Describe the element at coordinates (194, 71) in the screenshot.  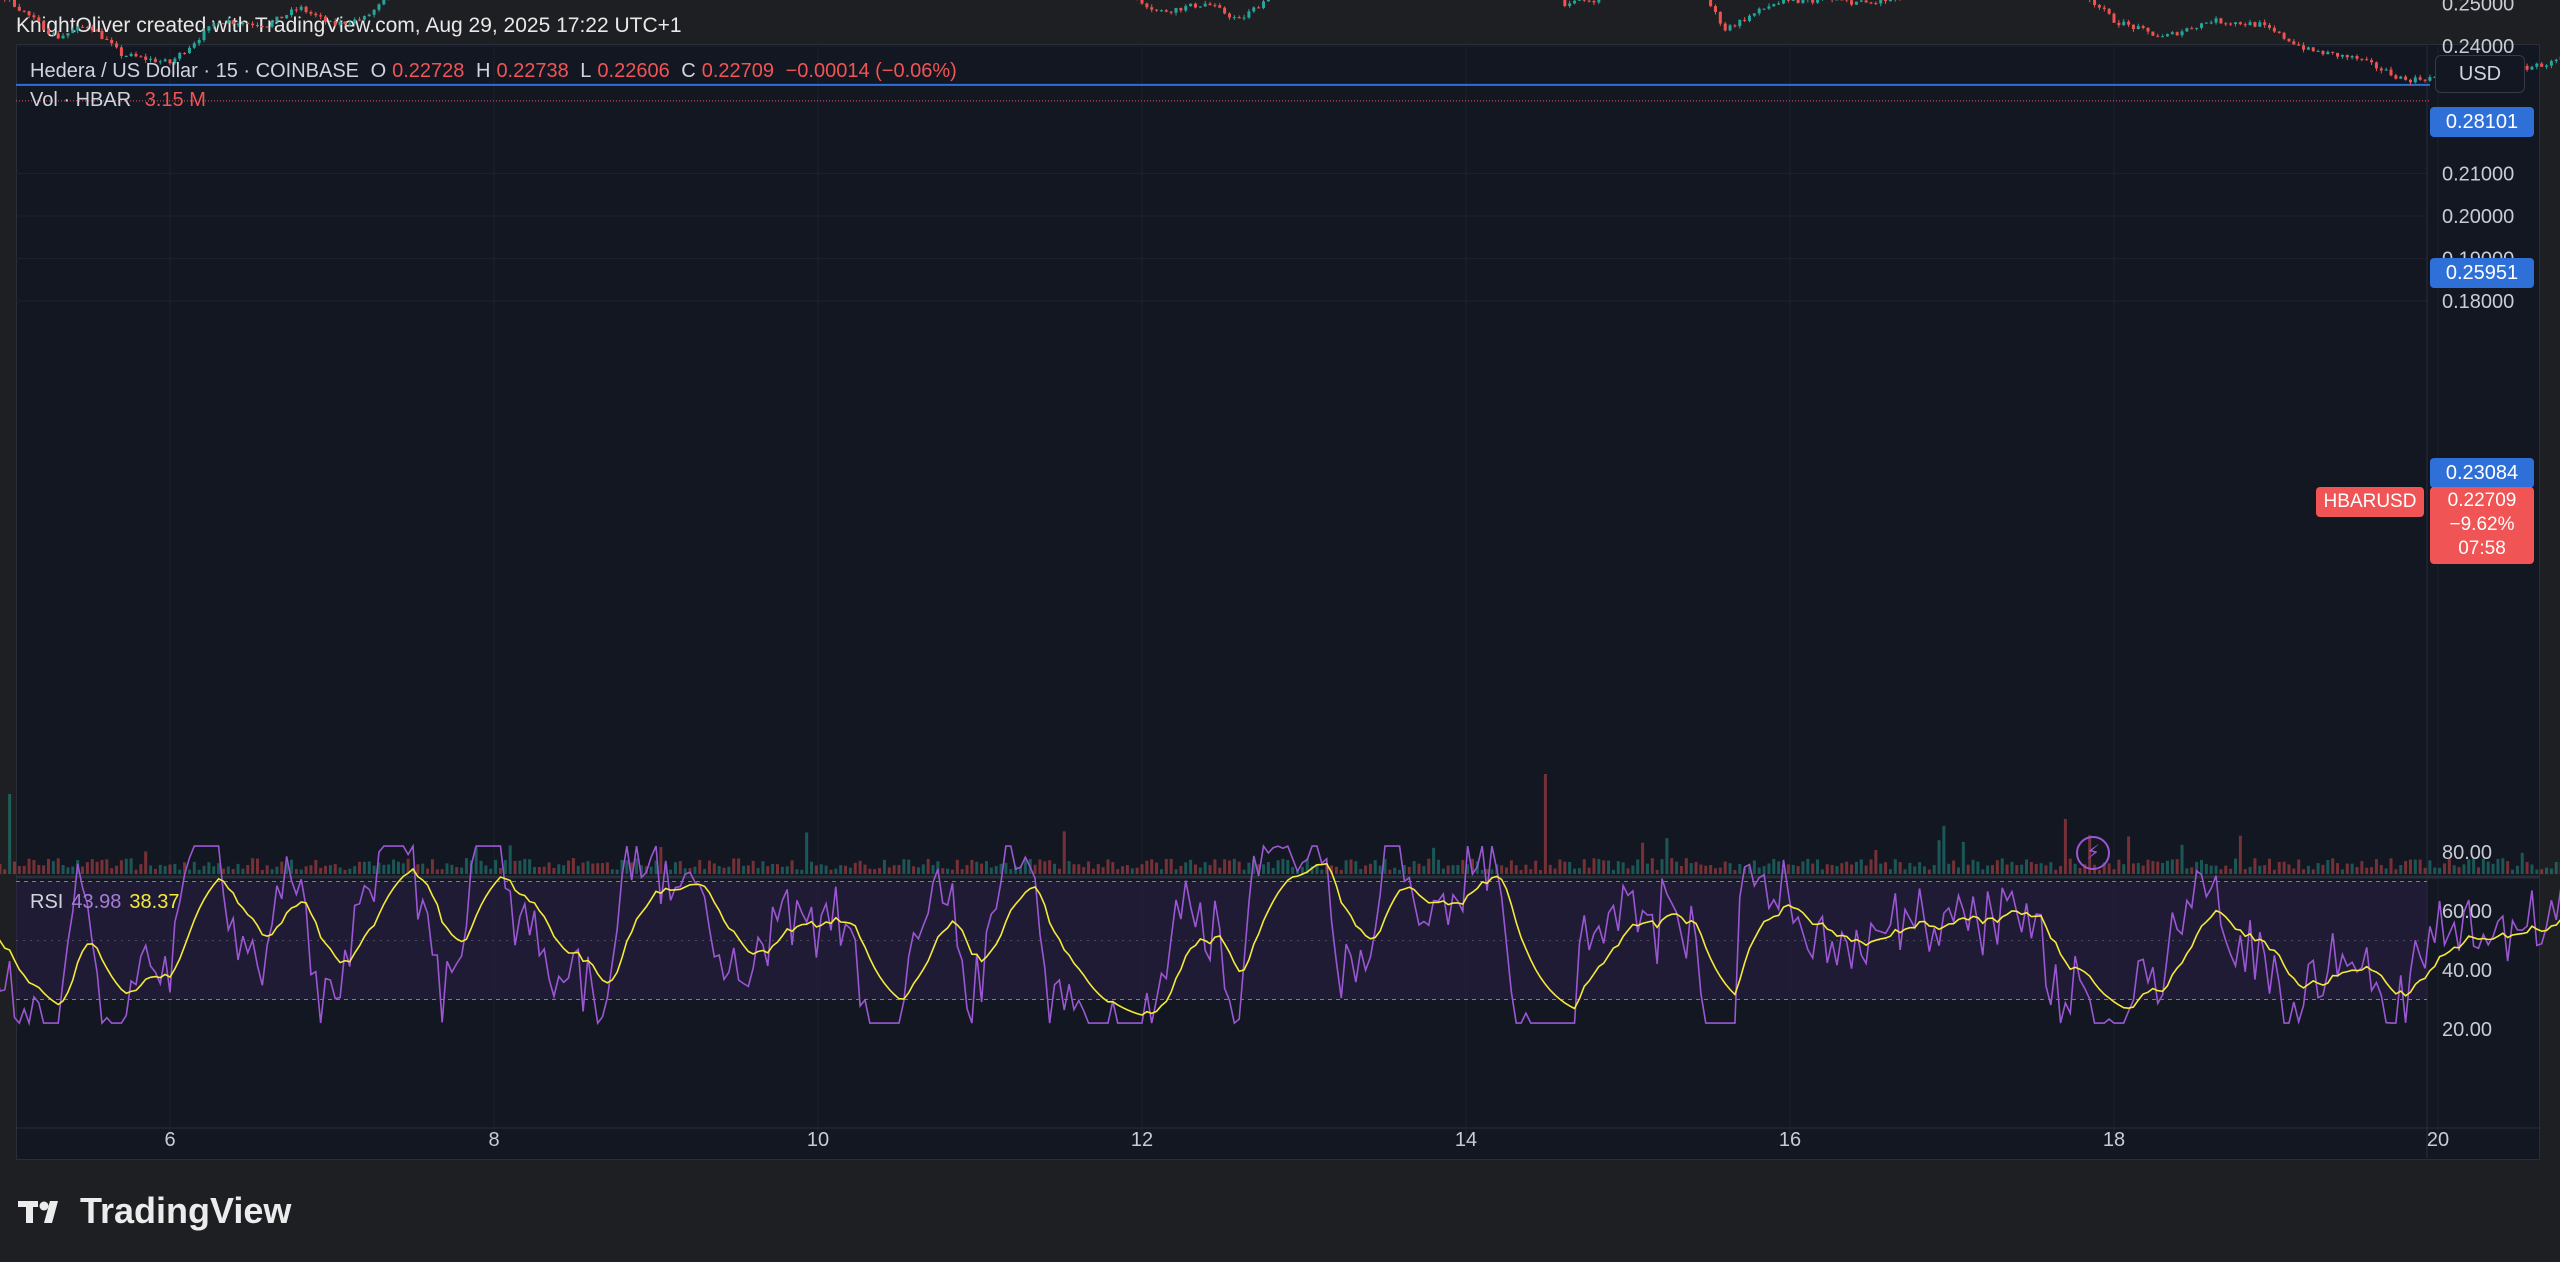
I see `symbol-name: Hedera / US Dollar · 15 · COINBASE` at that location.